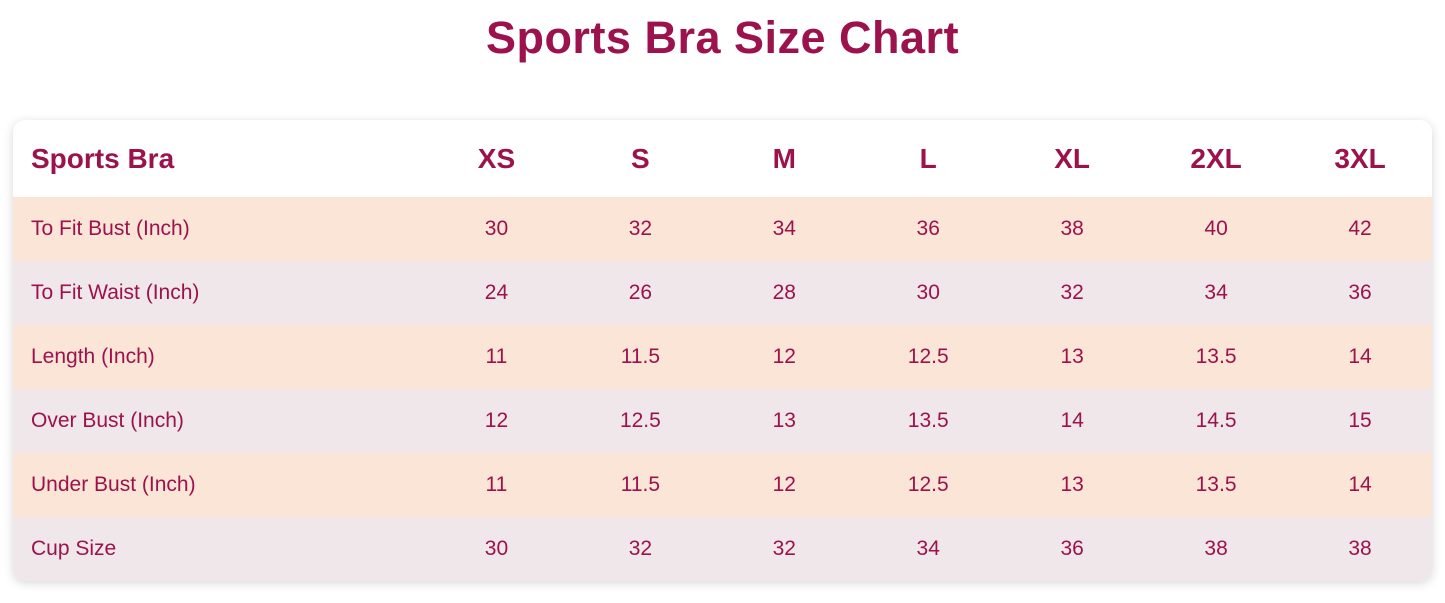  I want to click on size-value: 26, so click(640, 292).